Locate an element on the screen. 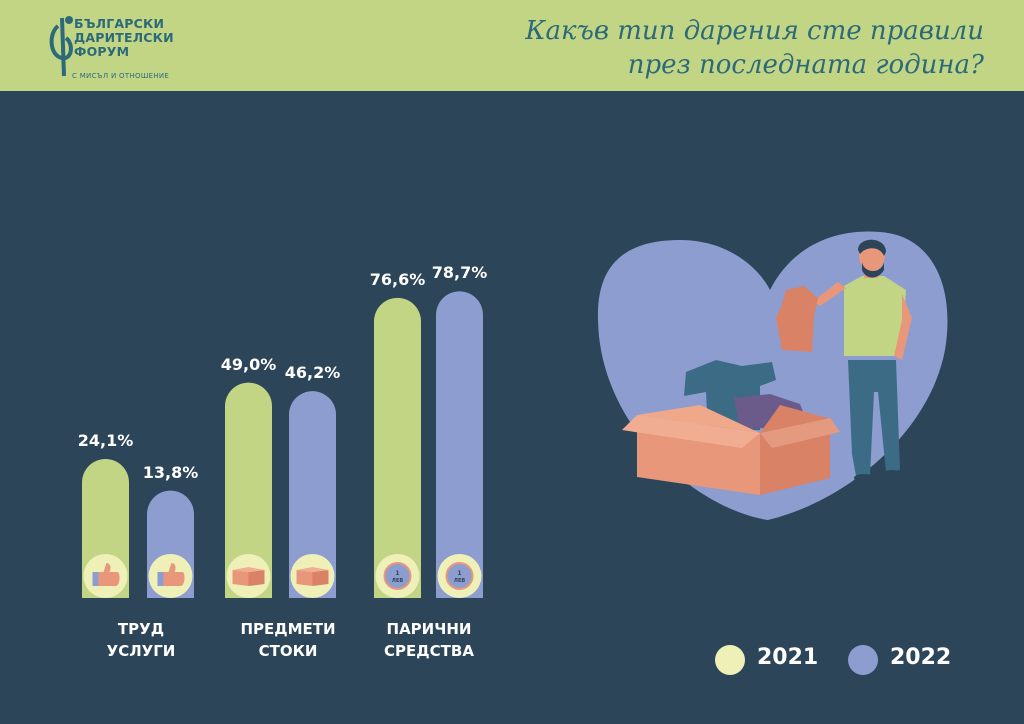 The height and width of the screenshot is (724, 1024). logo-line-1: БЪЛГАРСКИ is located at coordinates (119, 23).